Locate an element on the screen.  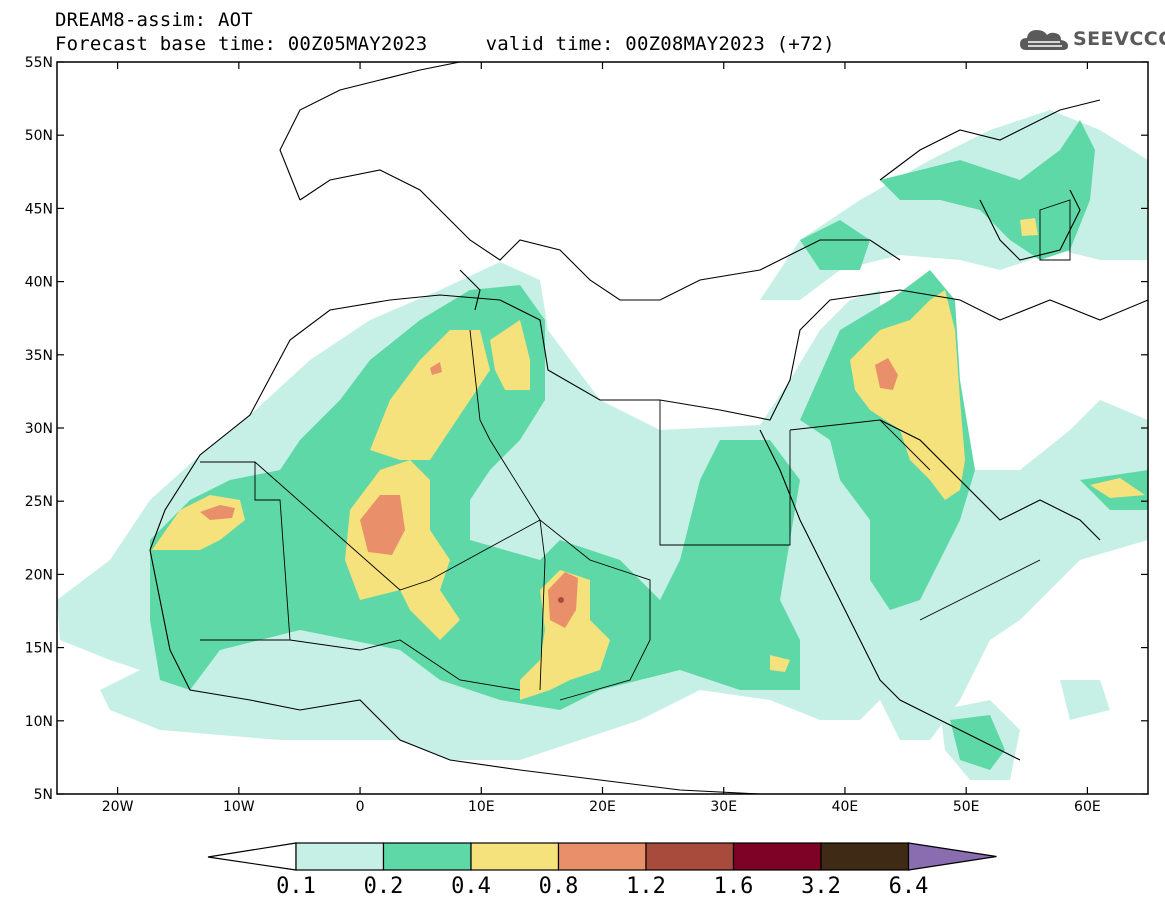
colorbar-level-label: 1.2 is located at coordinates (646, 886).